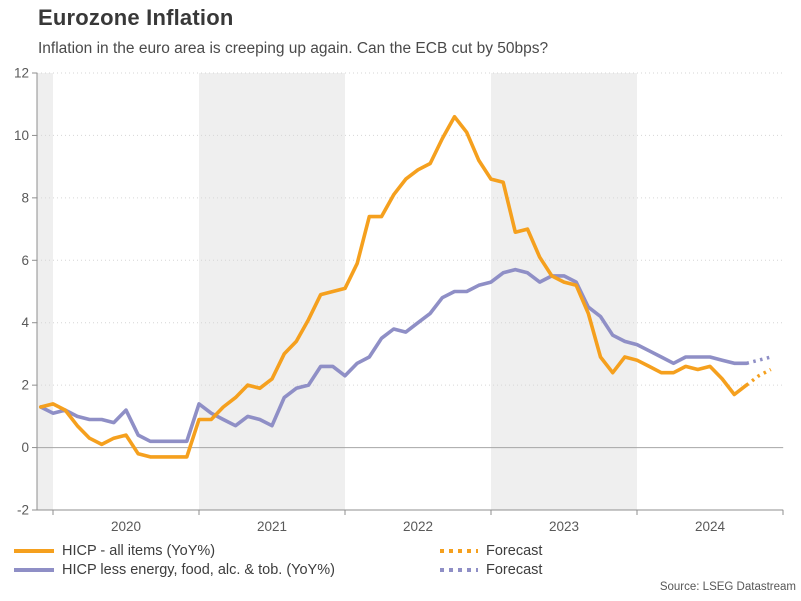  I want to click on svg-text: 2021, so click(272, 526).